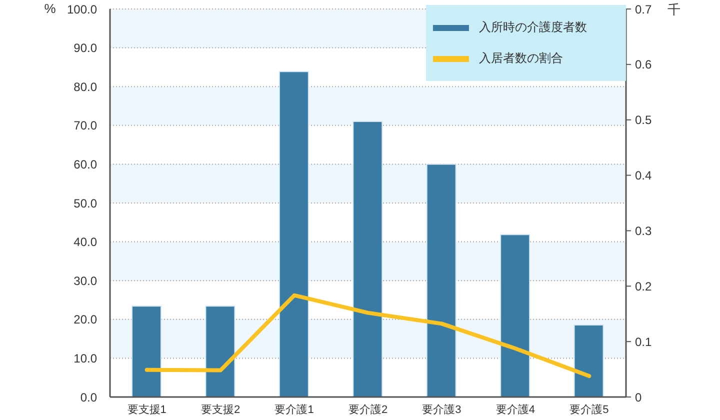 The image size is (720, 420). I want to click on y-tick-label: 90.0, so click(86, 48).